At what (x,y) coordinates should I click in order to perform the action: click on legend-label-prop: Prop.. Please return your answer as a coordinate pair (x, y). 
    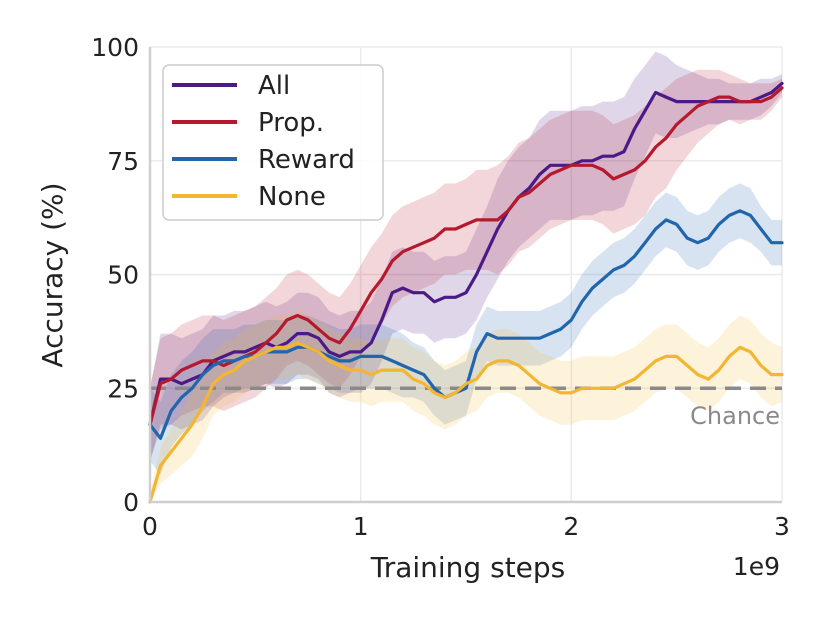
    Looking at the image, I should click on (291, 123).